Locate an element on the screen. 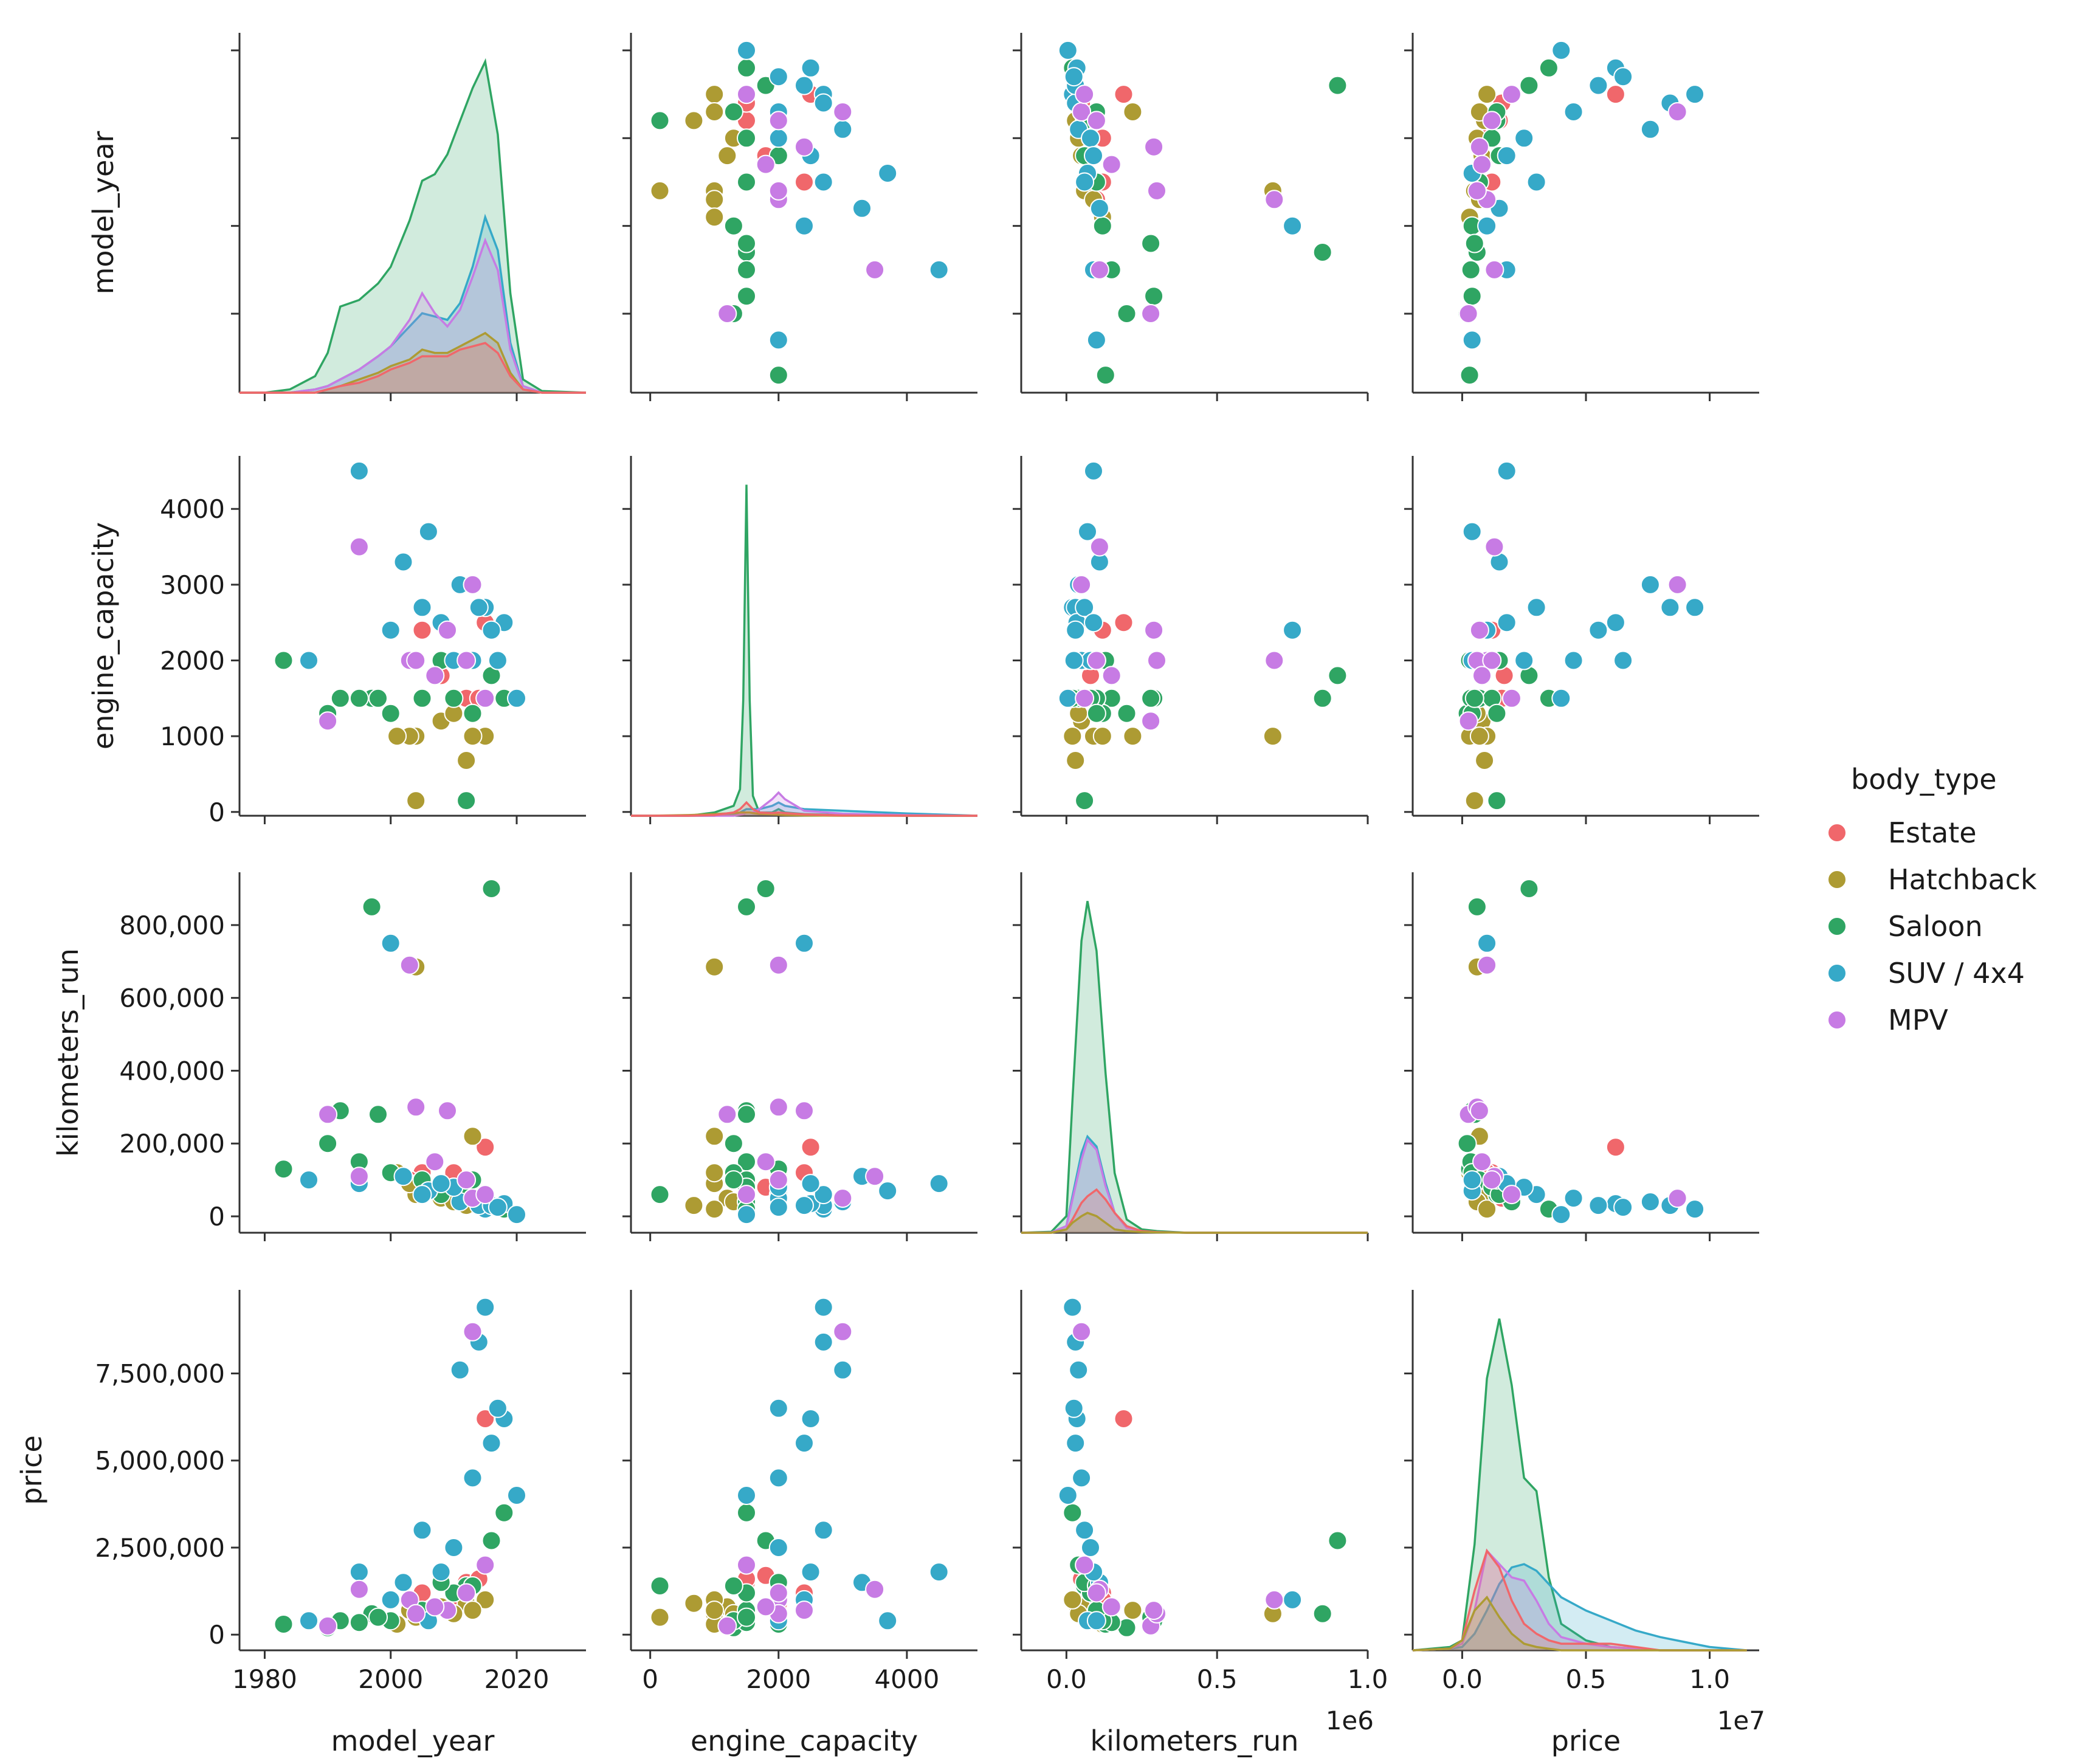 The image size is (2085, 1764). y-tick-label: 1000 is located at coordinates (192, 736).